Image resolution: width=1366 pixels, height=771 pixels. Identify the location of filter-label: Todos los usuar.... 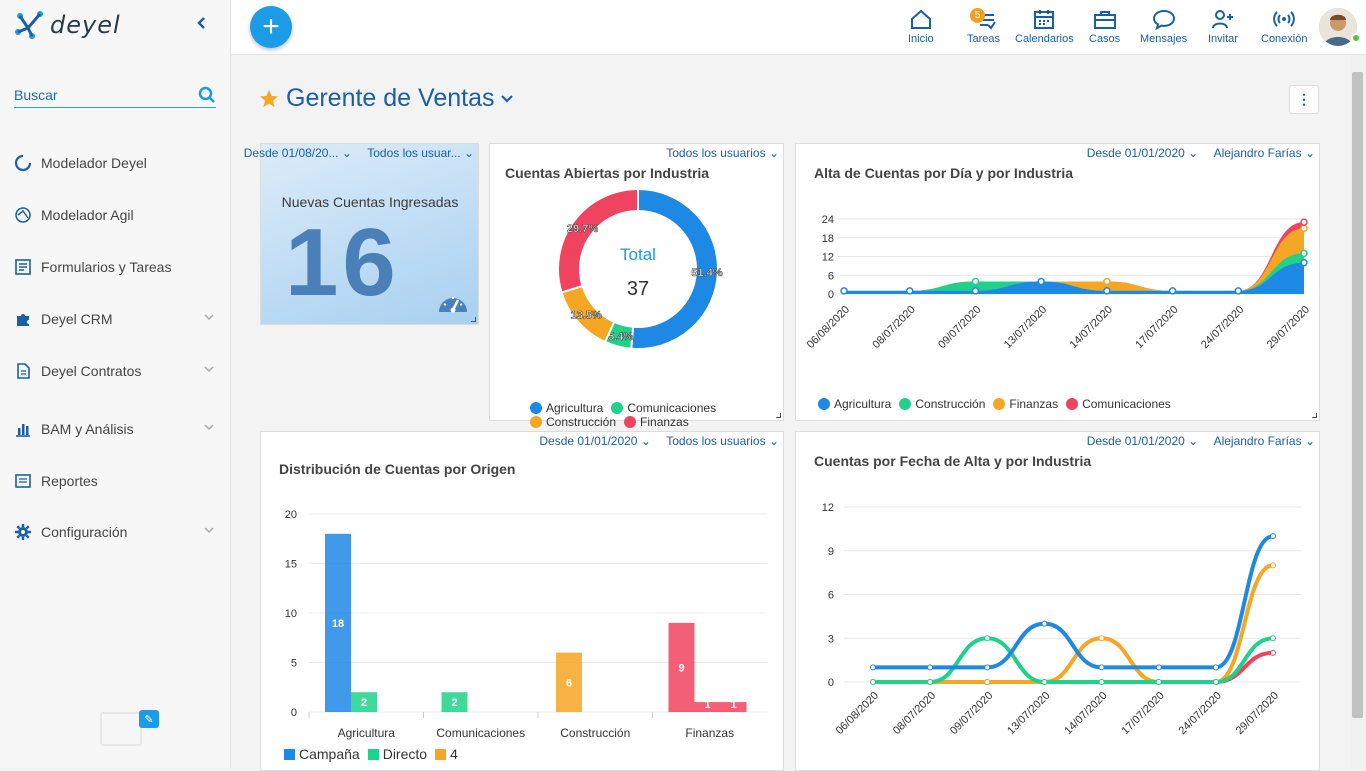
(414, 153).